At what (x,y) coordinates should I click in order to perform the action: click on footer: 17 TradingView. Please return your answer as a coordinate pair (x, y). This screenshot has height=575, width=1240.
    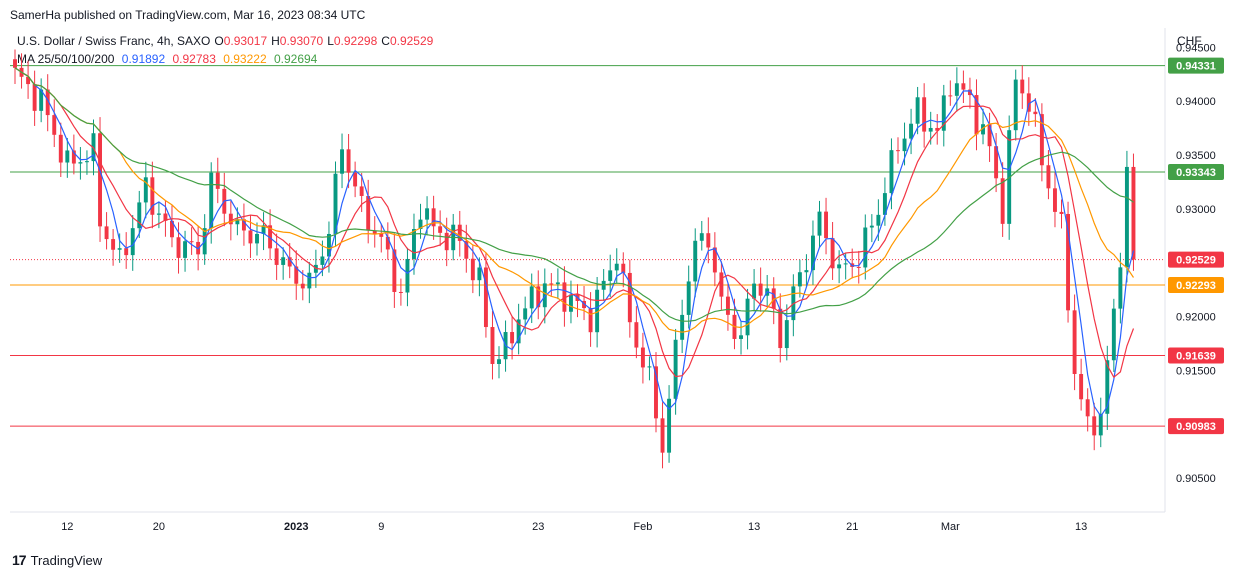
    Looking at the image, I should click on (57, 560).